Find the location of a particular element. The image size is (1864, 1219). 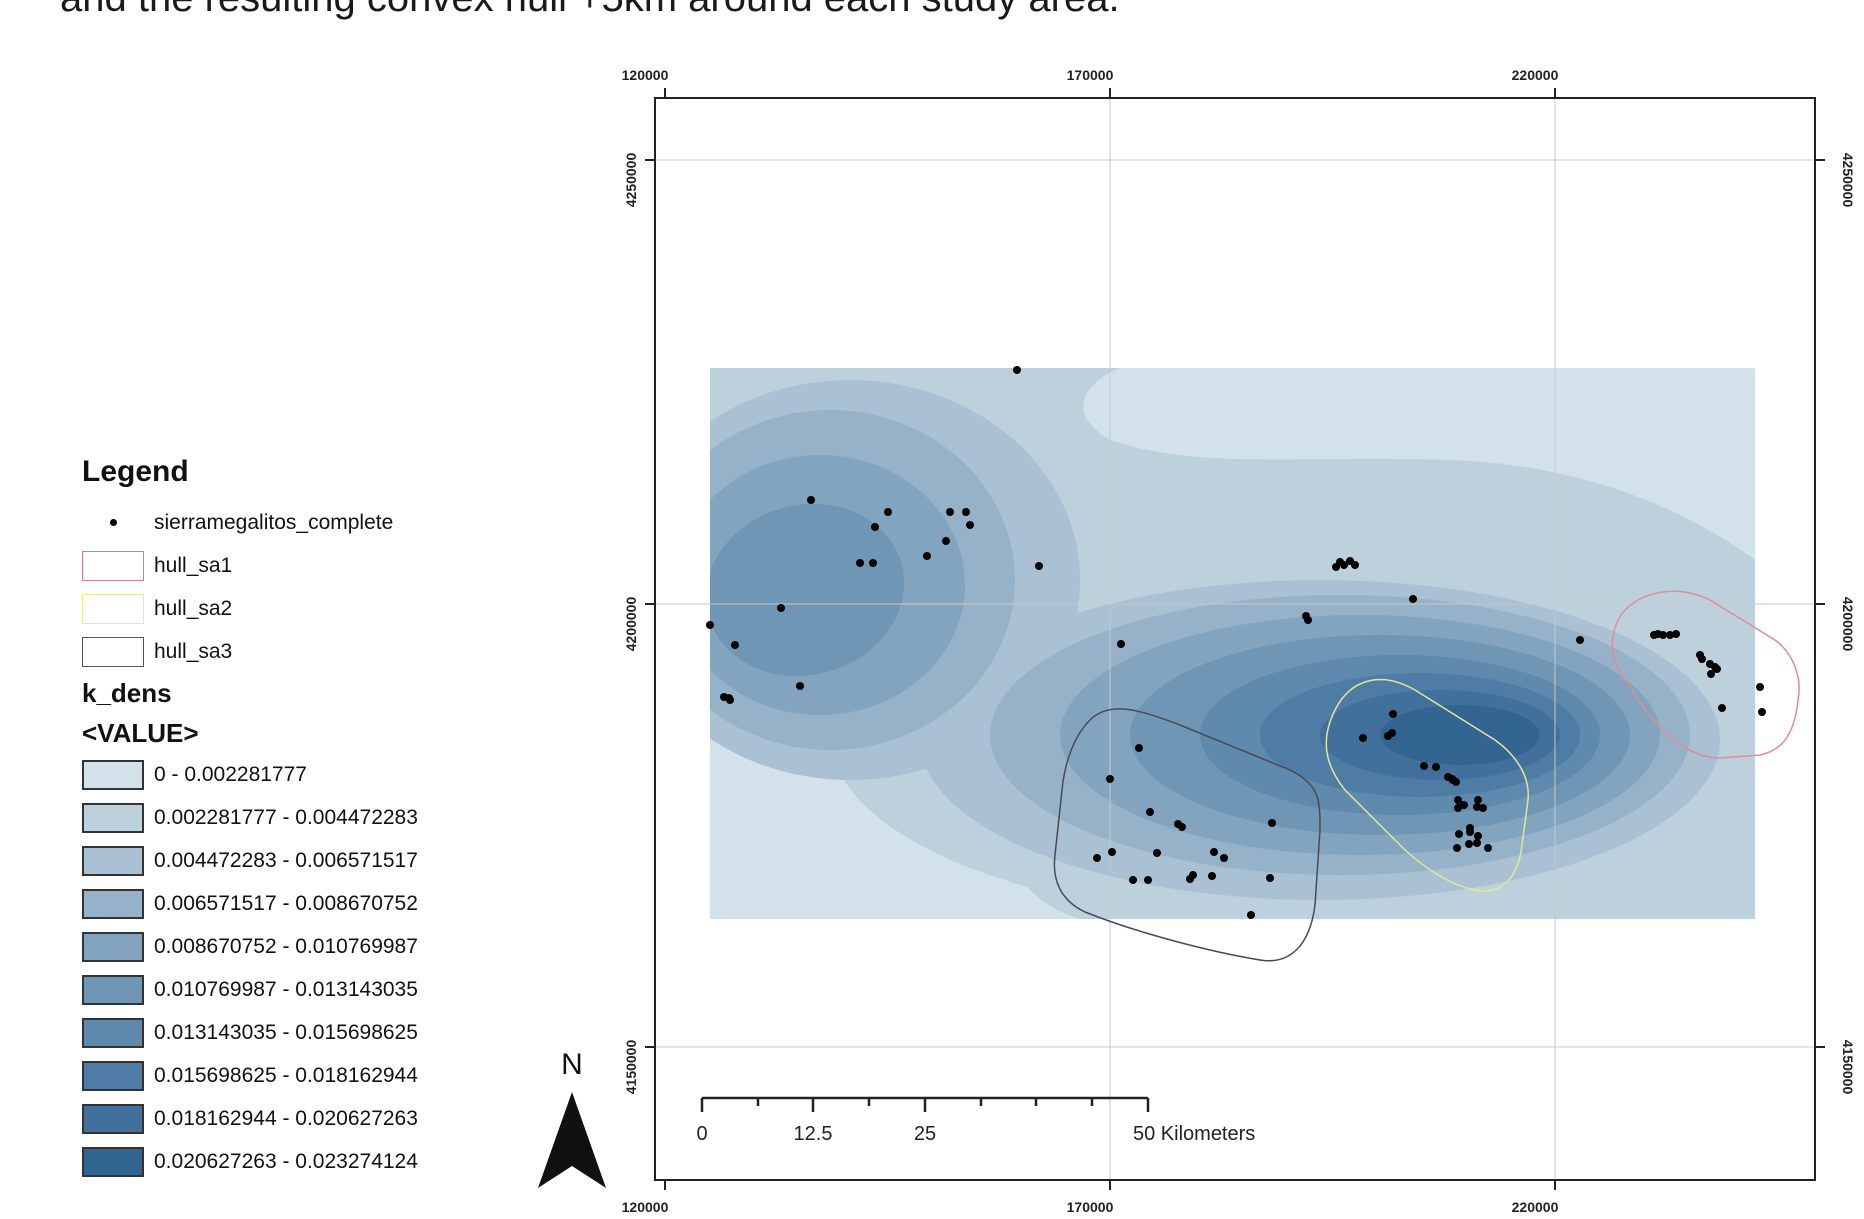

legend-item-density-class: 0.008670752 - 0.010769987 is located at coordinates (292, 946).